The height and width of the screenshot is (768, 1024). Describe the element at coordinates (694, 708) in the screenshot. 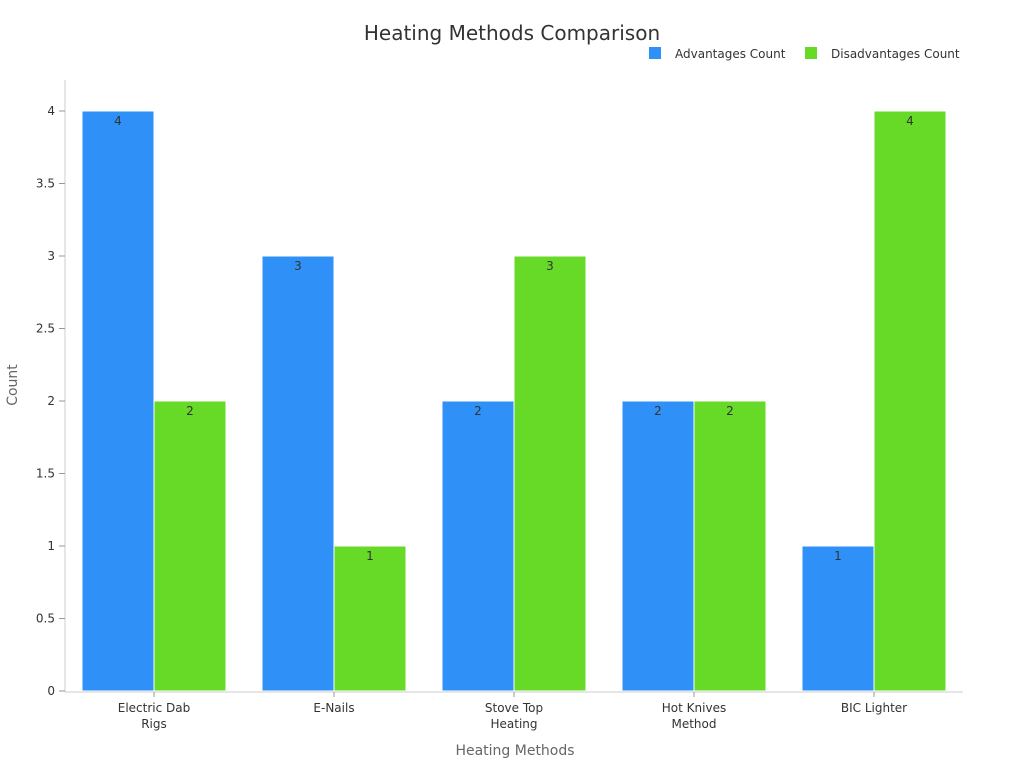

I see `x-tick-label: Hot Knives` at that location.